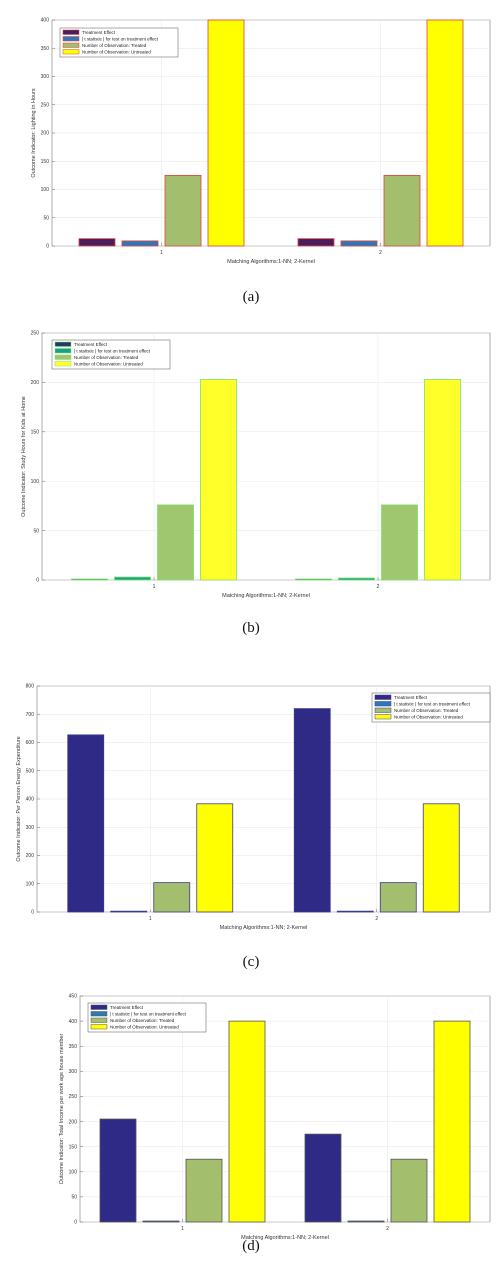  Describe the element at coordinates (251, 1246) in the screenshot. I see `caption-4: (d)` at that location.